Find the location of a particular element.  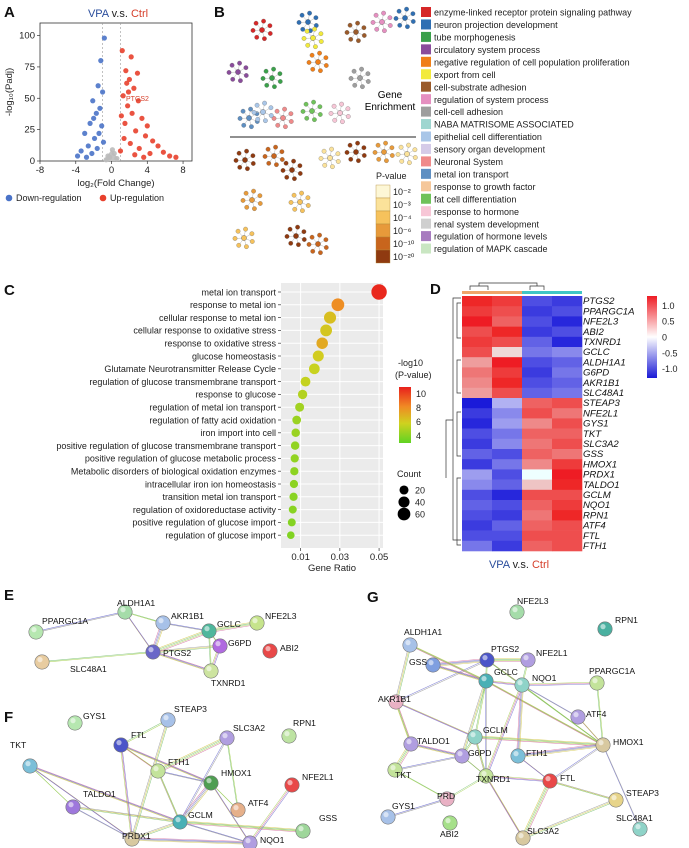

term-label: cell-cell adhesion is located at coordinates (468, 112).